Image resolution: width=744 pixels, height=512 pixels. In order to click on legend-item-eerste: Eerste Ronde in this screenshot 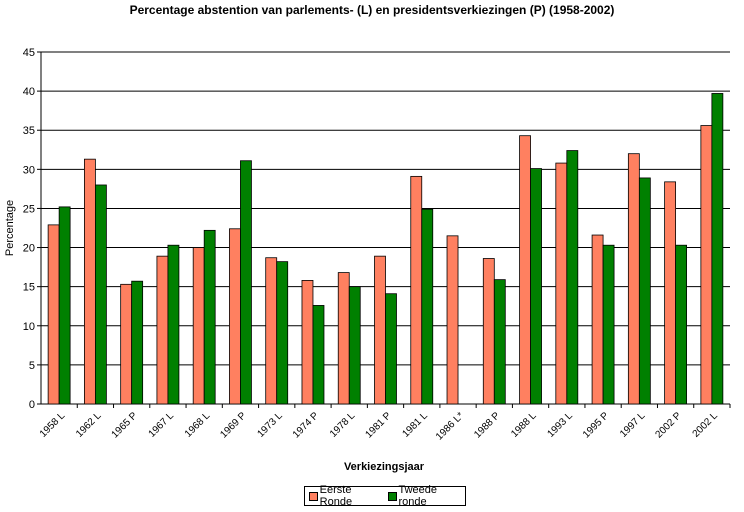, I will do `click(346, 496)`.